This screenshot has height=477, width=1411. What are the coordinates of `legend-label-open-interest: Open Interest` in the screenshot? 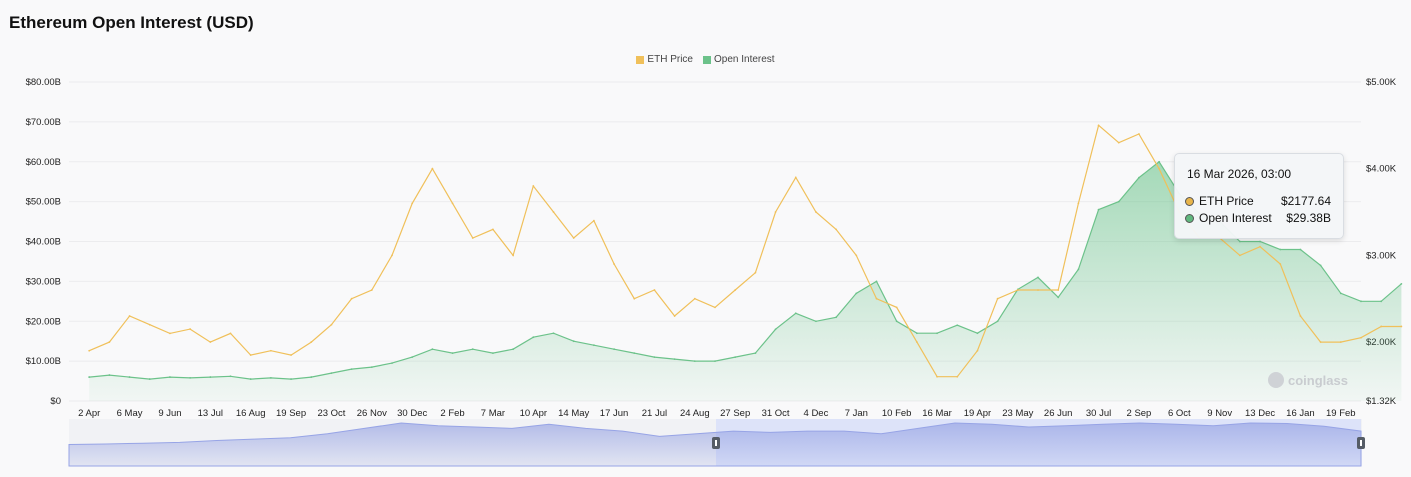 It's located at (744, 59).